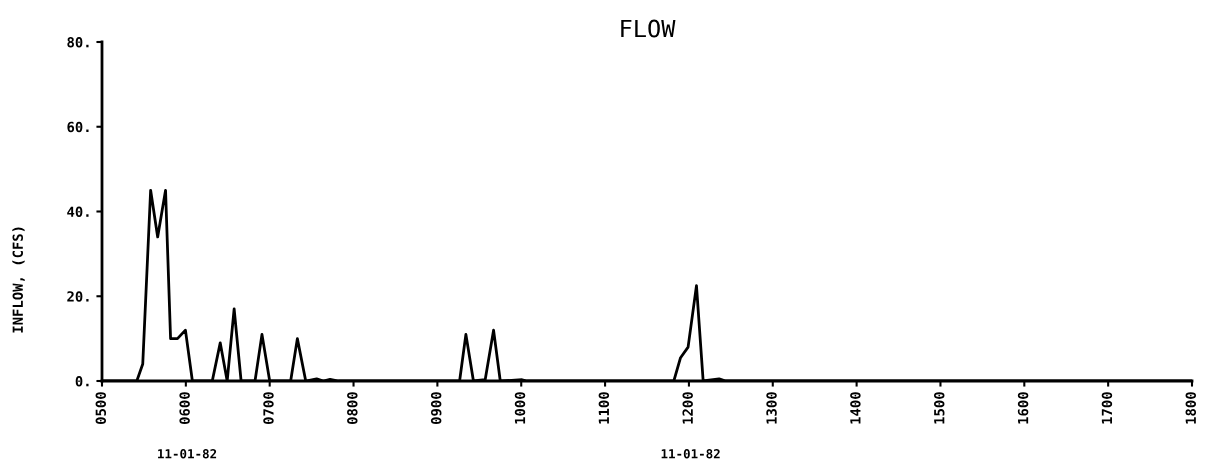 This screenshot has height=468, width=1220. What do you see at coordinates (436, 408) in the screenshot?
I see `x-tick-label: 0900` at bounding box center [436, 408].